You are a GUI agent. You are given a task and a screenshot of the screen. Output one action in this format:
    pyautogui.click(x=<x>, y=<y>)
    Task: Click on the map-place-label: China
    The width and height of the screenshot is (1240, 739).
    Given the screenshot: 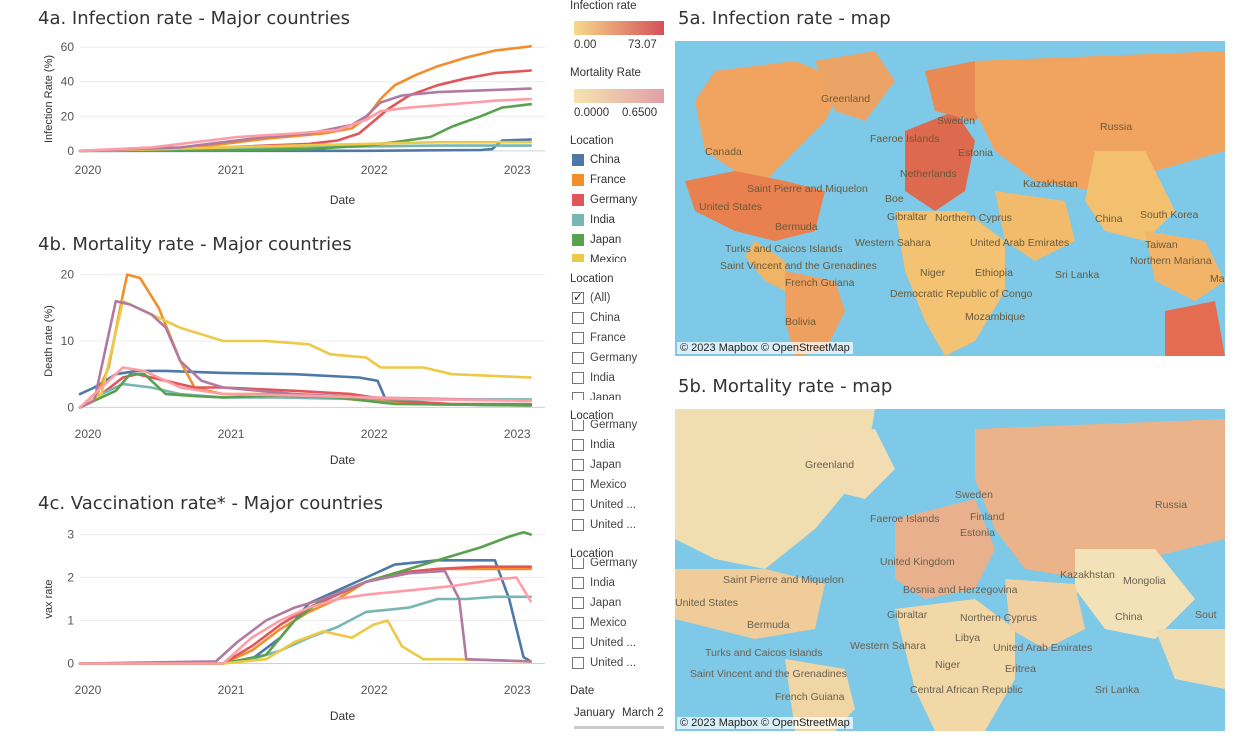 What is the action you would take?
    pyautogui.click(x=1129, y=617)
    